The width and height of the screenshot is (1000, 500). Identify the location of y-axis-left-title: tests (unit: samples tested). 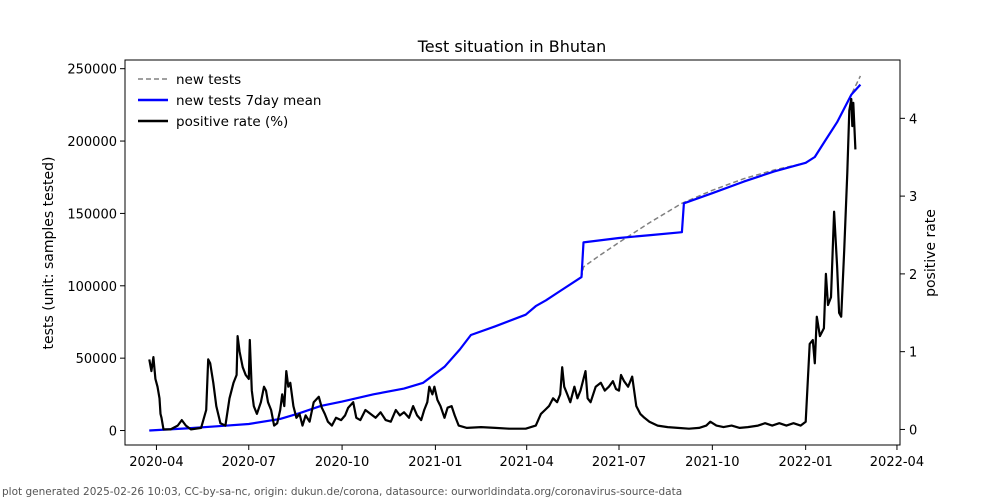
(49, 253).